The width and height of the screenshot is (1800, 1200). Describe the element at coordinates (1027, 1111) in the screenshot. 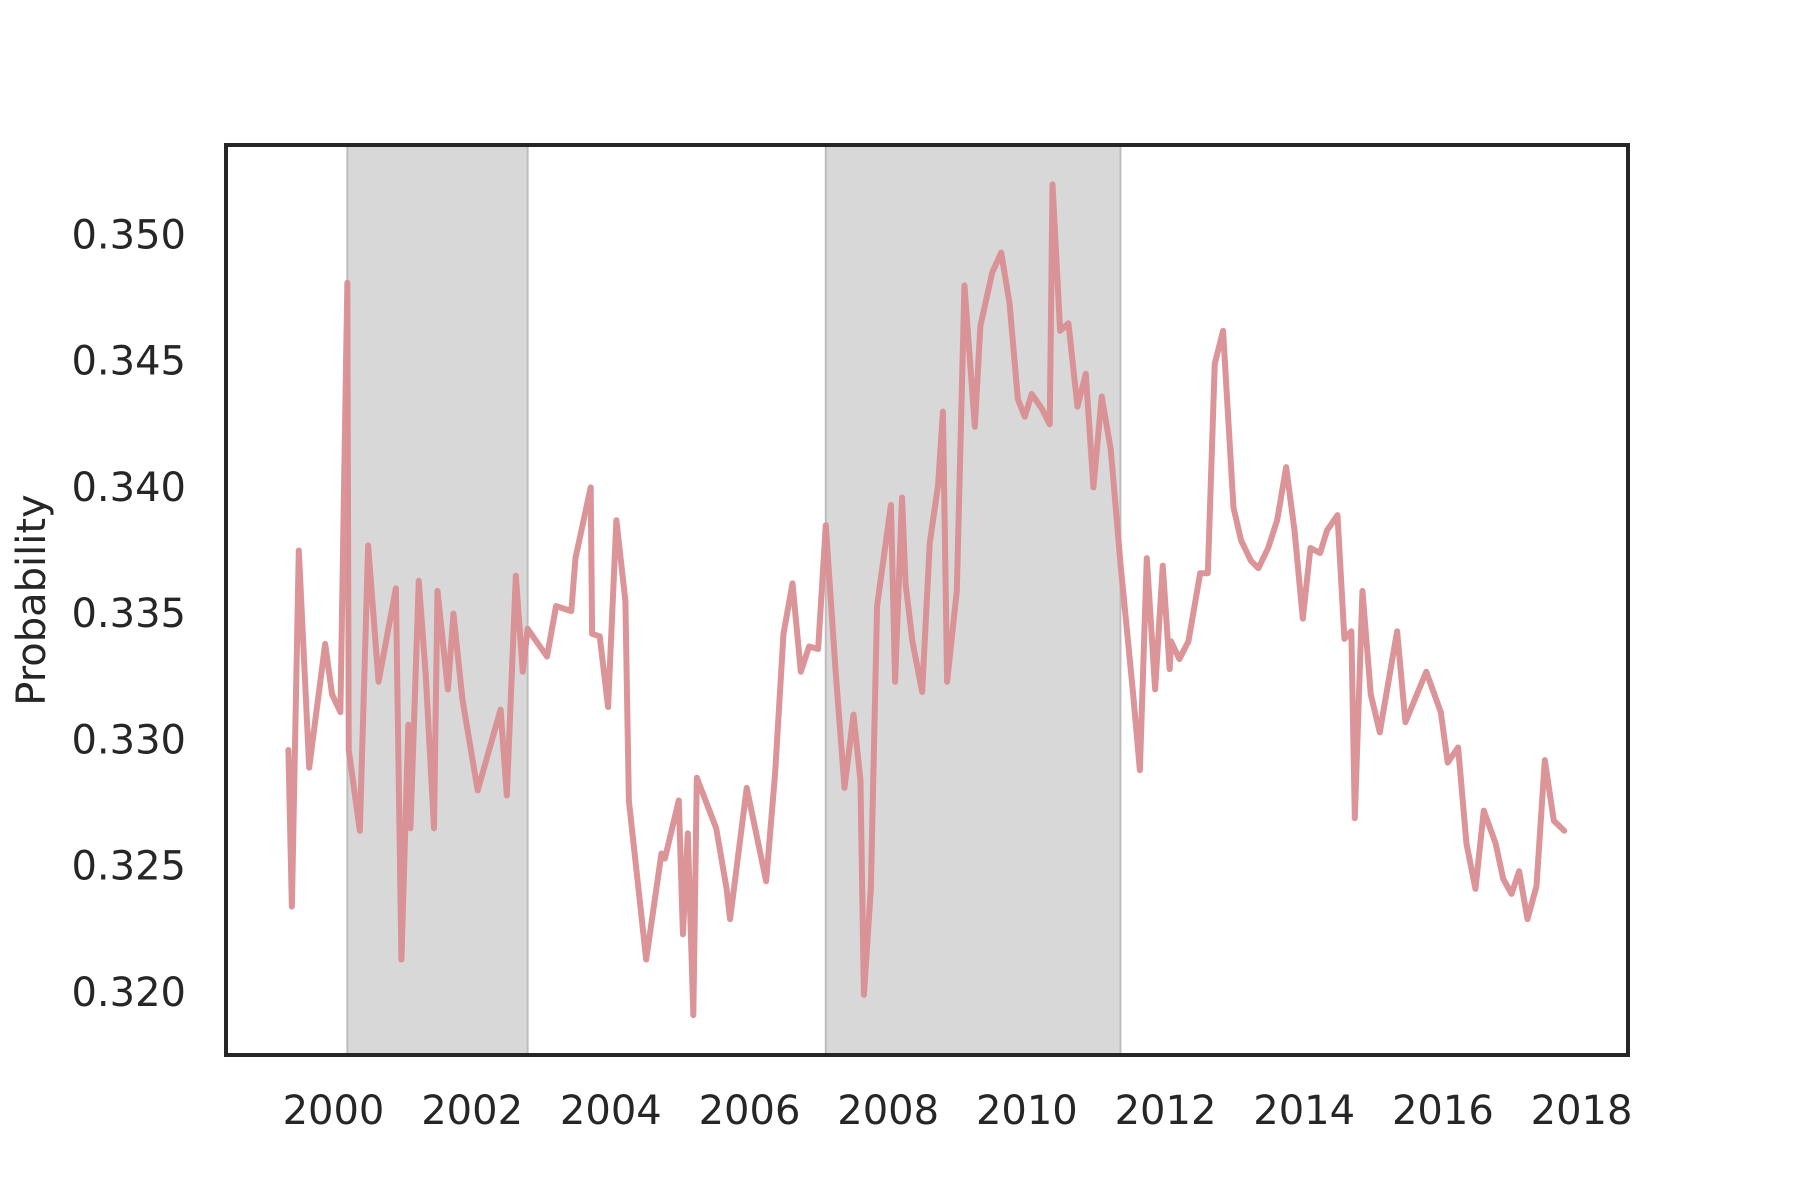

I see `x-tick-label: 2010` at that location.